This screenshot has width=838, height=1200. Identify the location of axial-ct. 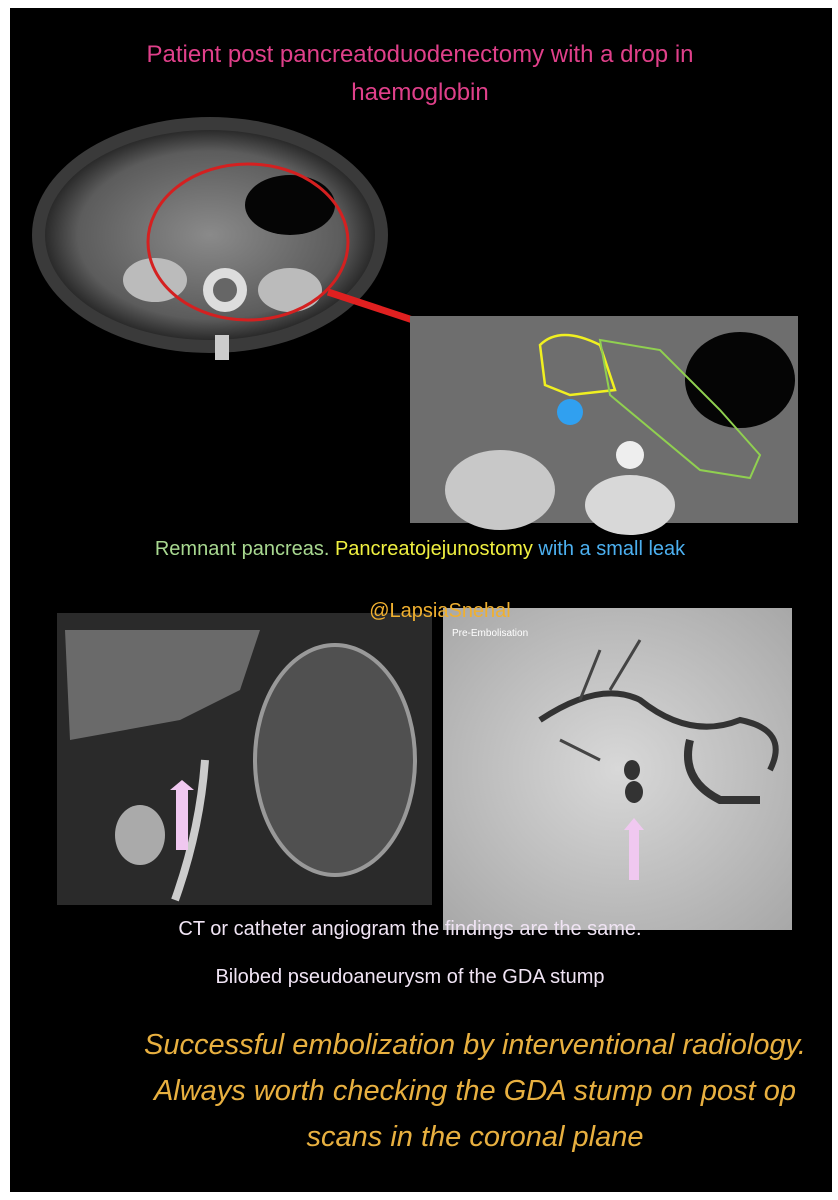
(210, 238).